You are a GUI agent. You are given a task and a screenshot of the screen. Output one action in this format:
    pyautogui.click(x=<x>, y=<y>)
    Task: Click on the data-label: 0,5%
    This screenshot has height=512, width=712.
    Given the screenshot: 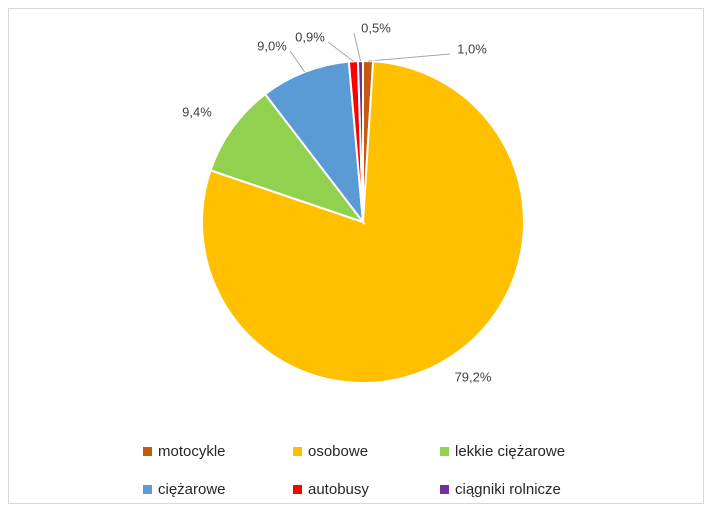 What is the action you would take?
    pyautogui.click(x=376, y=27)
    